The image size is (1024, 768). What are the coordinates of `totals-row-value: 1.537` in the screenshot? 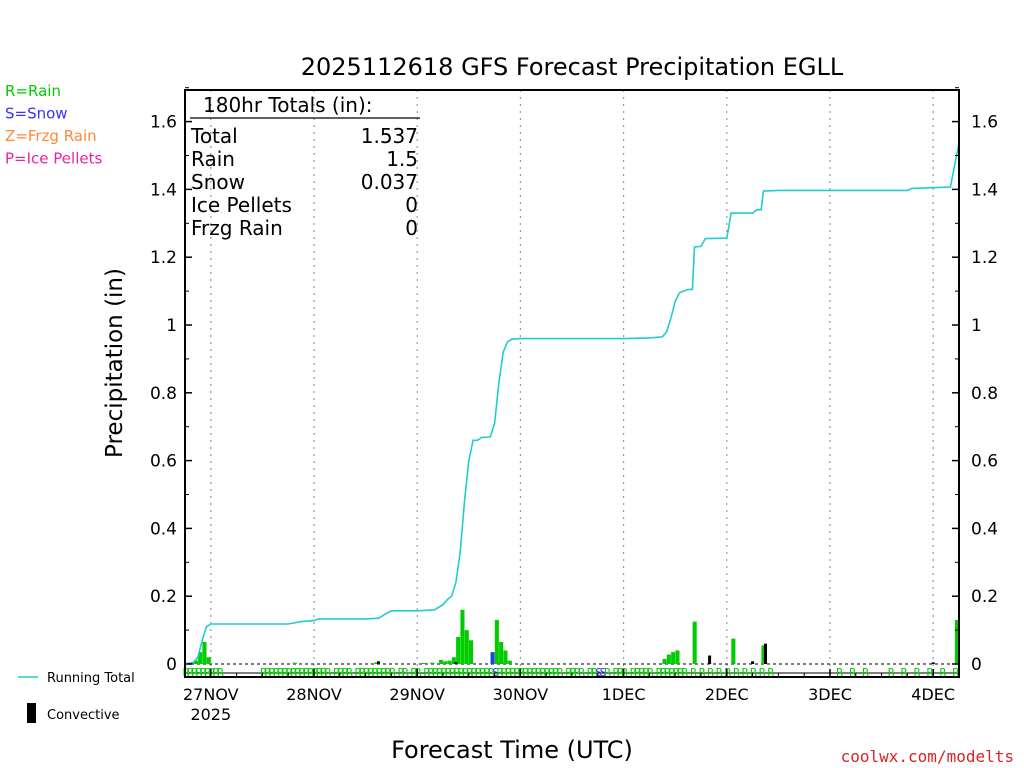 It's located at (389, 136).